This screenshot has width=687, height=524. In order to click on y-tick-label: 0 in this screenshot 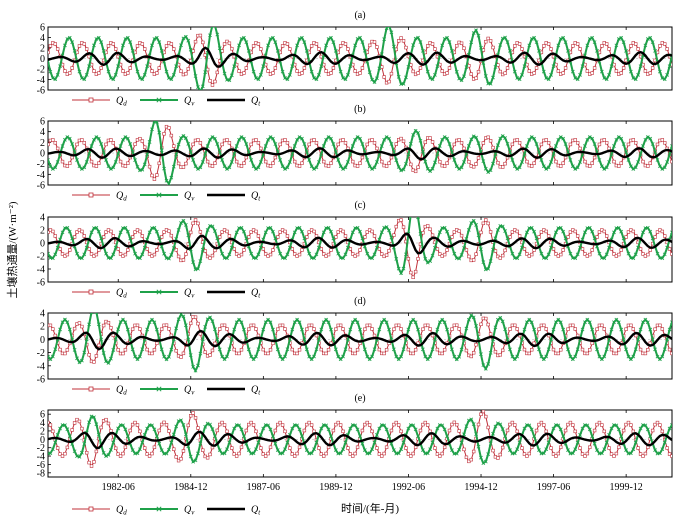, I will do `click(42, 244)`.